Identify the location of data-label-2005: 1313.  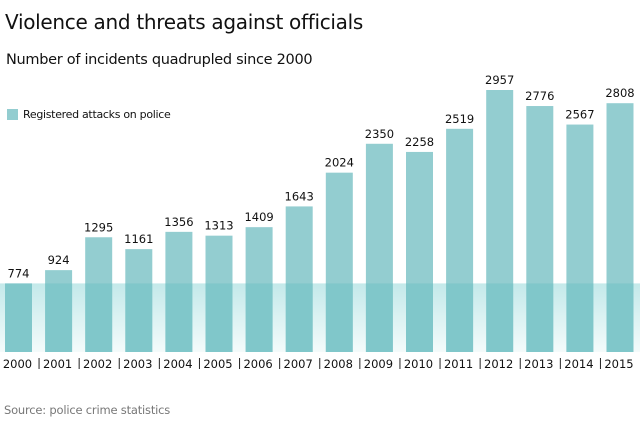
(218, 226).